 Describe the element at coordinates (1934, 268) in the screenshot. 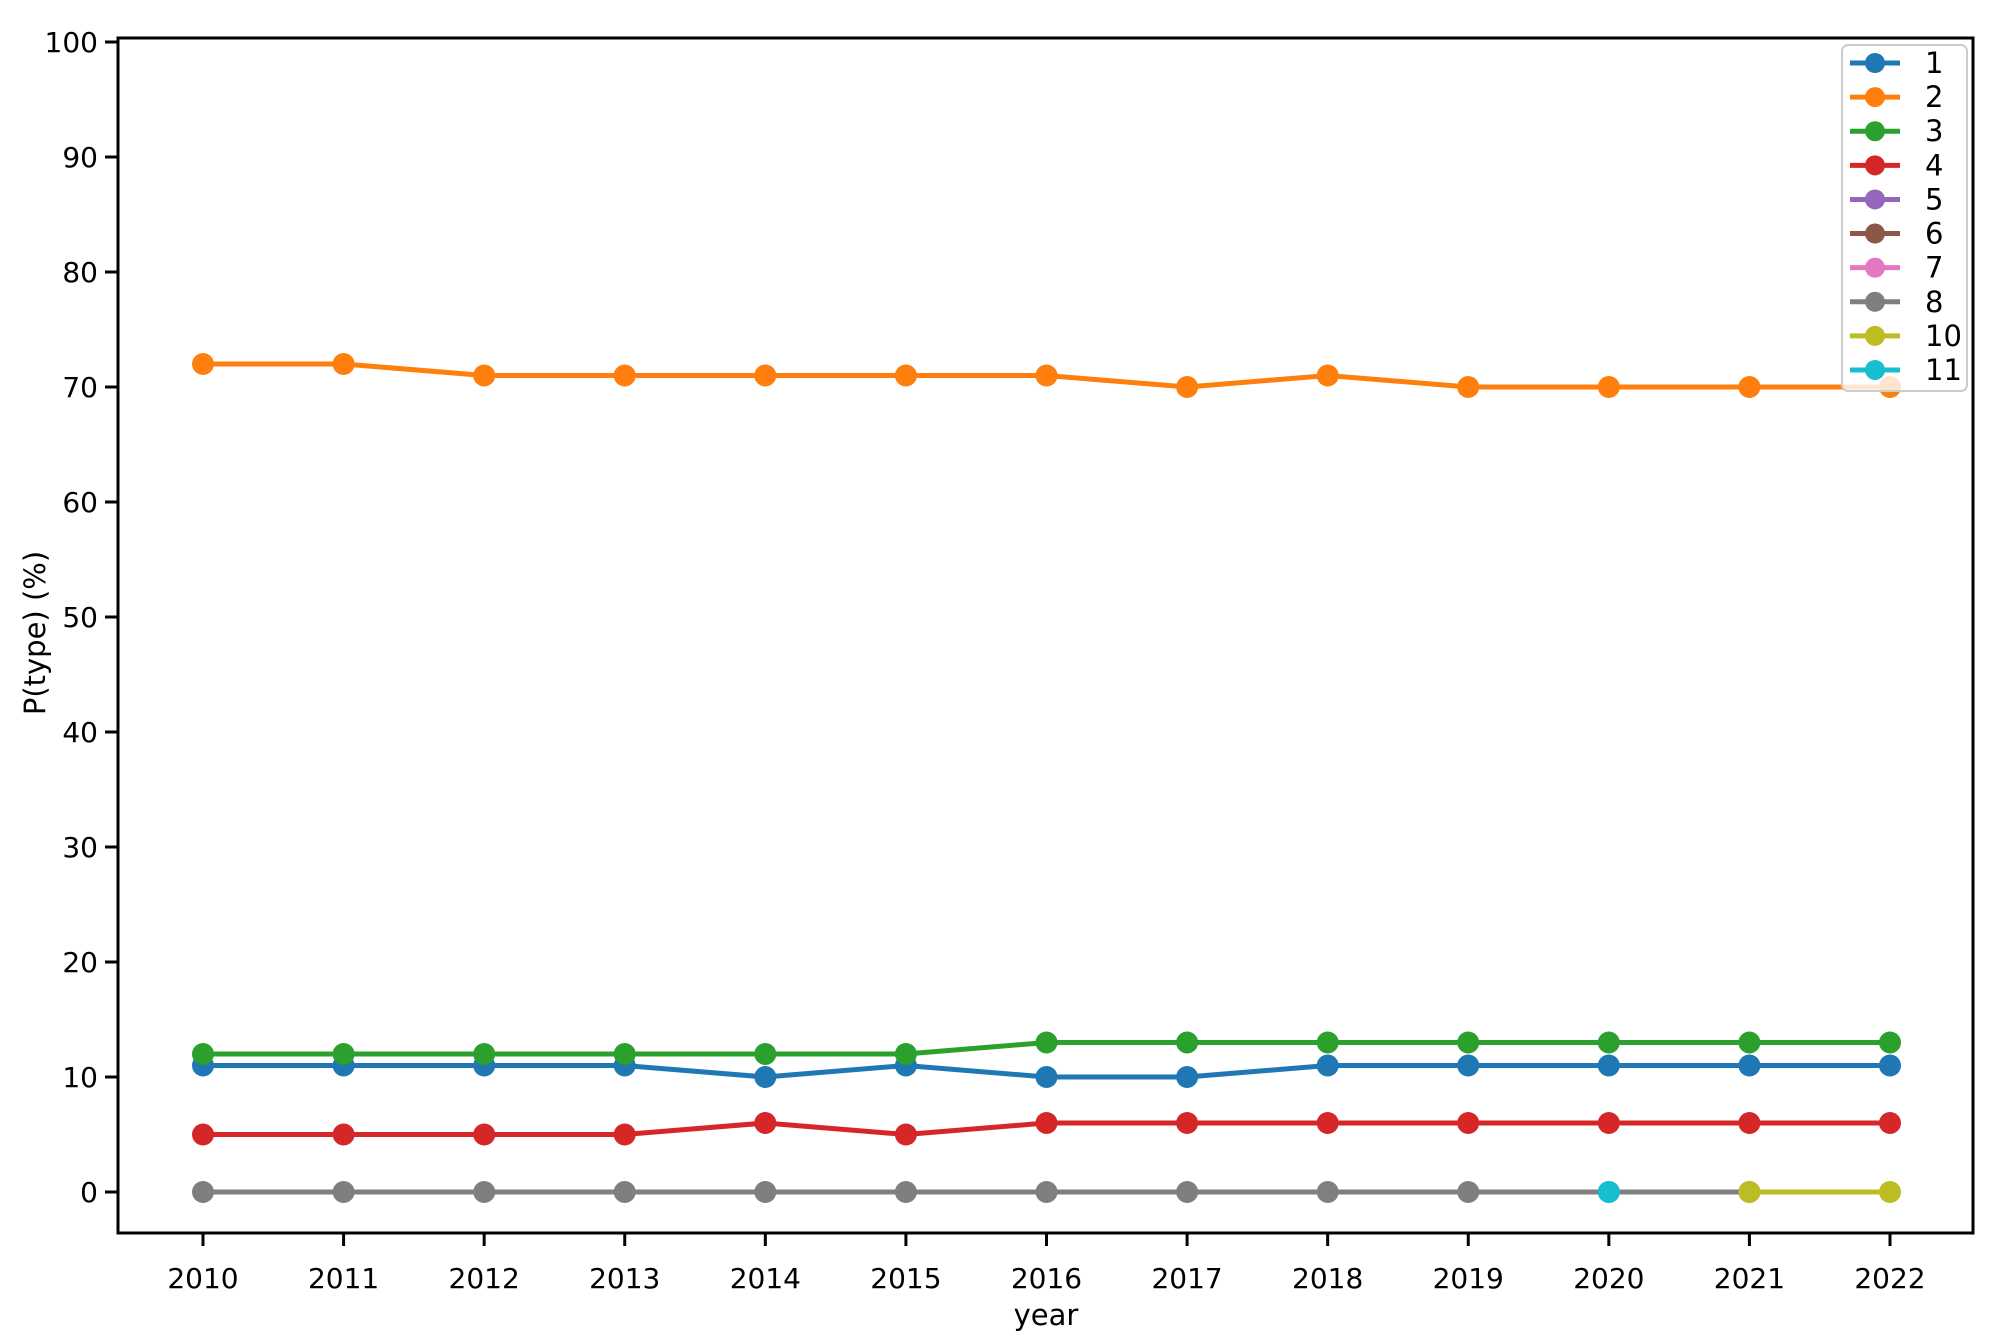

I see `legend-label: 7` at that location.